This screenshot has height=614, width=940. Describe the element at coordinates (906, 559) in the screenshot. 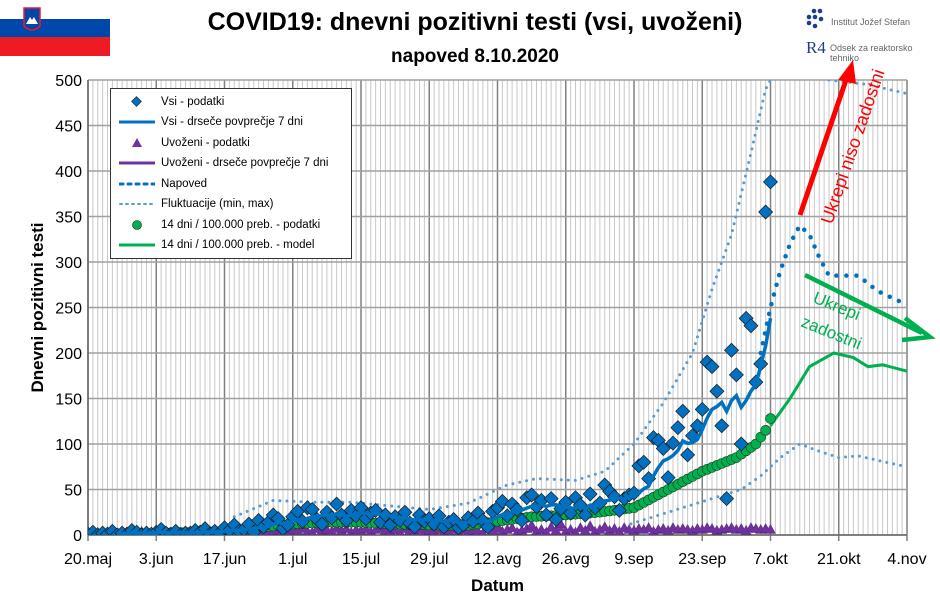

I see `x-tick-label: 4.nov` at that location.